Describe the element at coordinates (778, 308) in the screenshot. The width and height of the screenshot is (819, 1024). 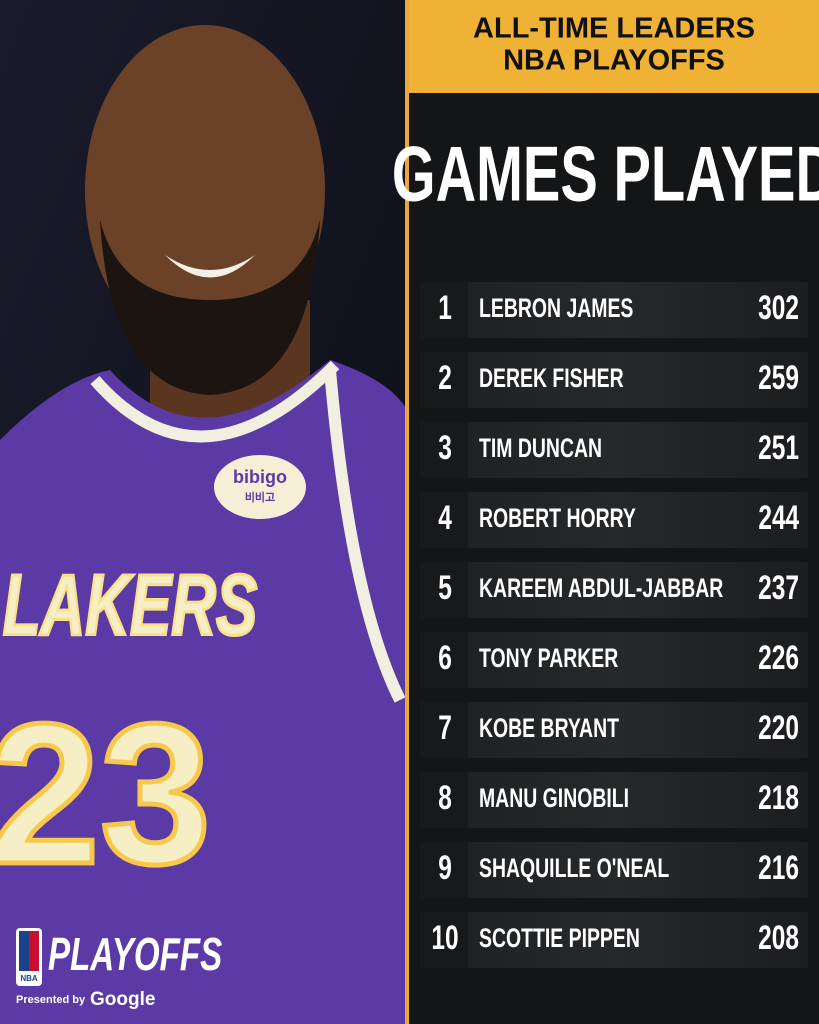
I see `games-played: 302` at that location.